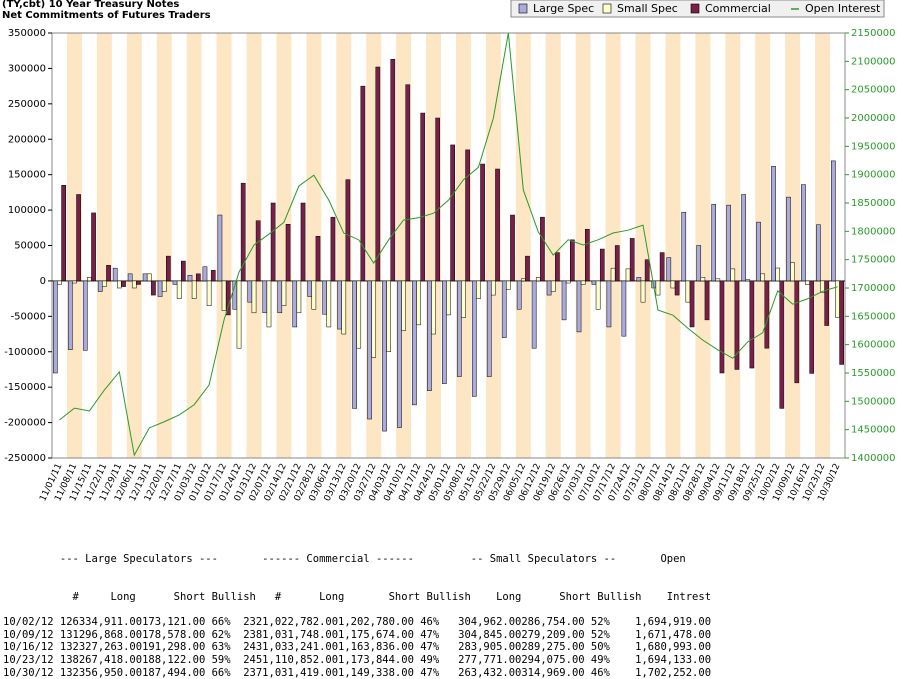 The image size is (897, 679). Describe the element at coordinates (843, 8) in the screenshot. I see `legend-label: Open Interest` at that location.